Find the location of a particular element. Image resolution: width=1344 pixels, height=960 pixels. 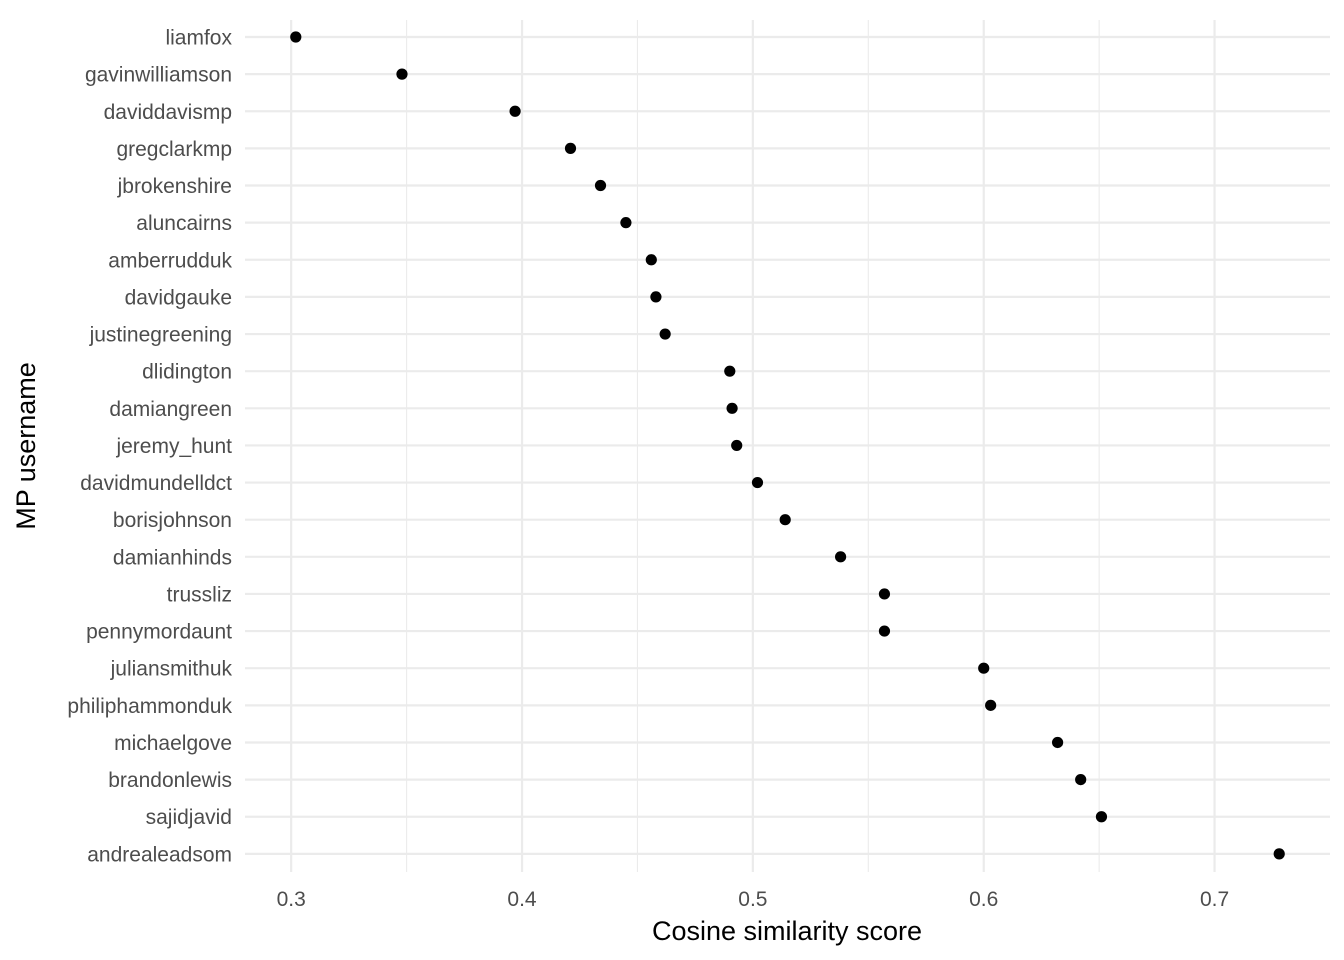

data-point-michaelgove is located at coordinates (1057, 742).